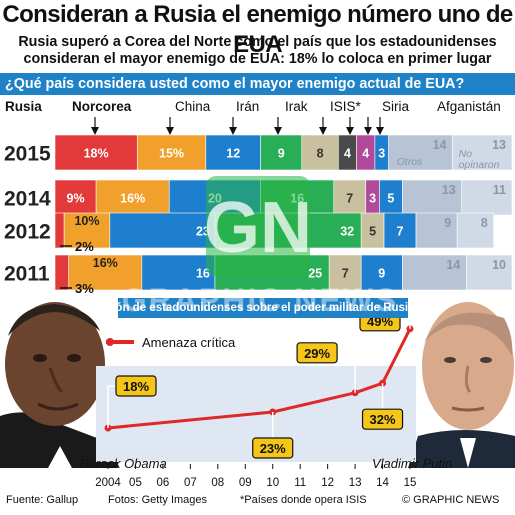 The width and height of the screenshot is (515, 515). What do you see at coordinates (102, 106) in the screenshot?
I see `column-header-norcorea: Norcorea` at bounding box center [102, 106].